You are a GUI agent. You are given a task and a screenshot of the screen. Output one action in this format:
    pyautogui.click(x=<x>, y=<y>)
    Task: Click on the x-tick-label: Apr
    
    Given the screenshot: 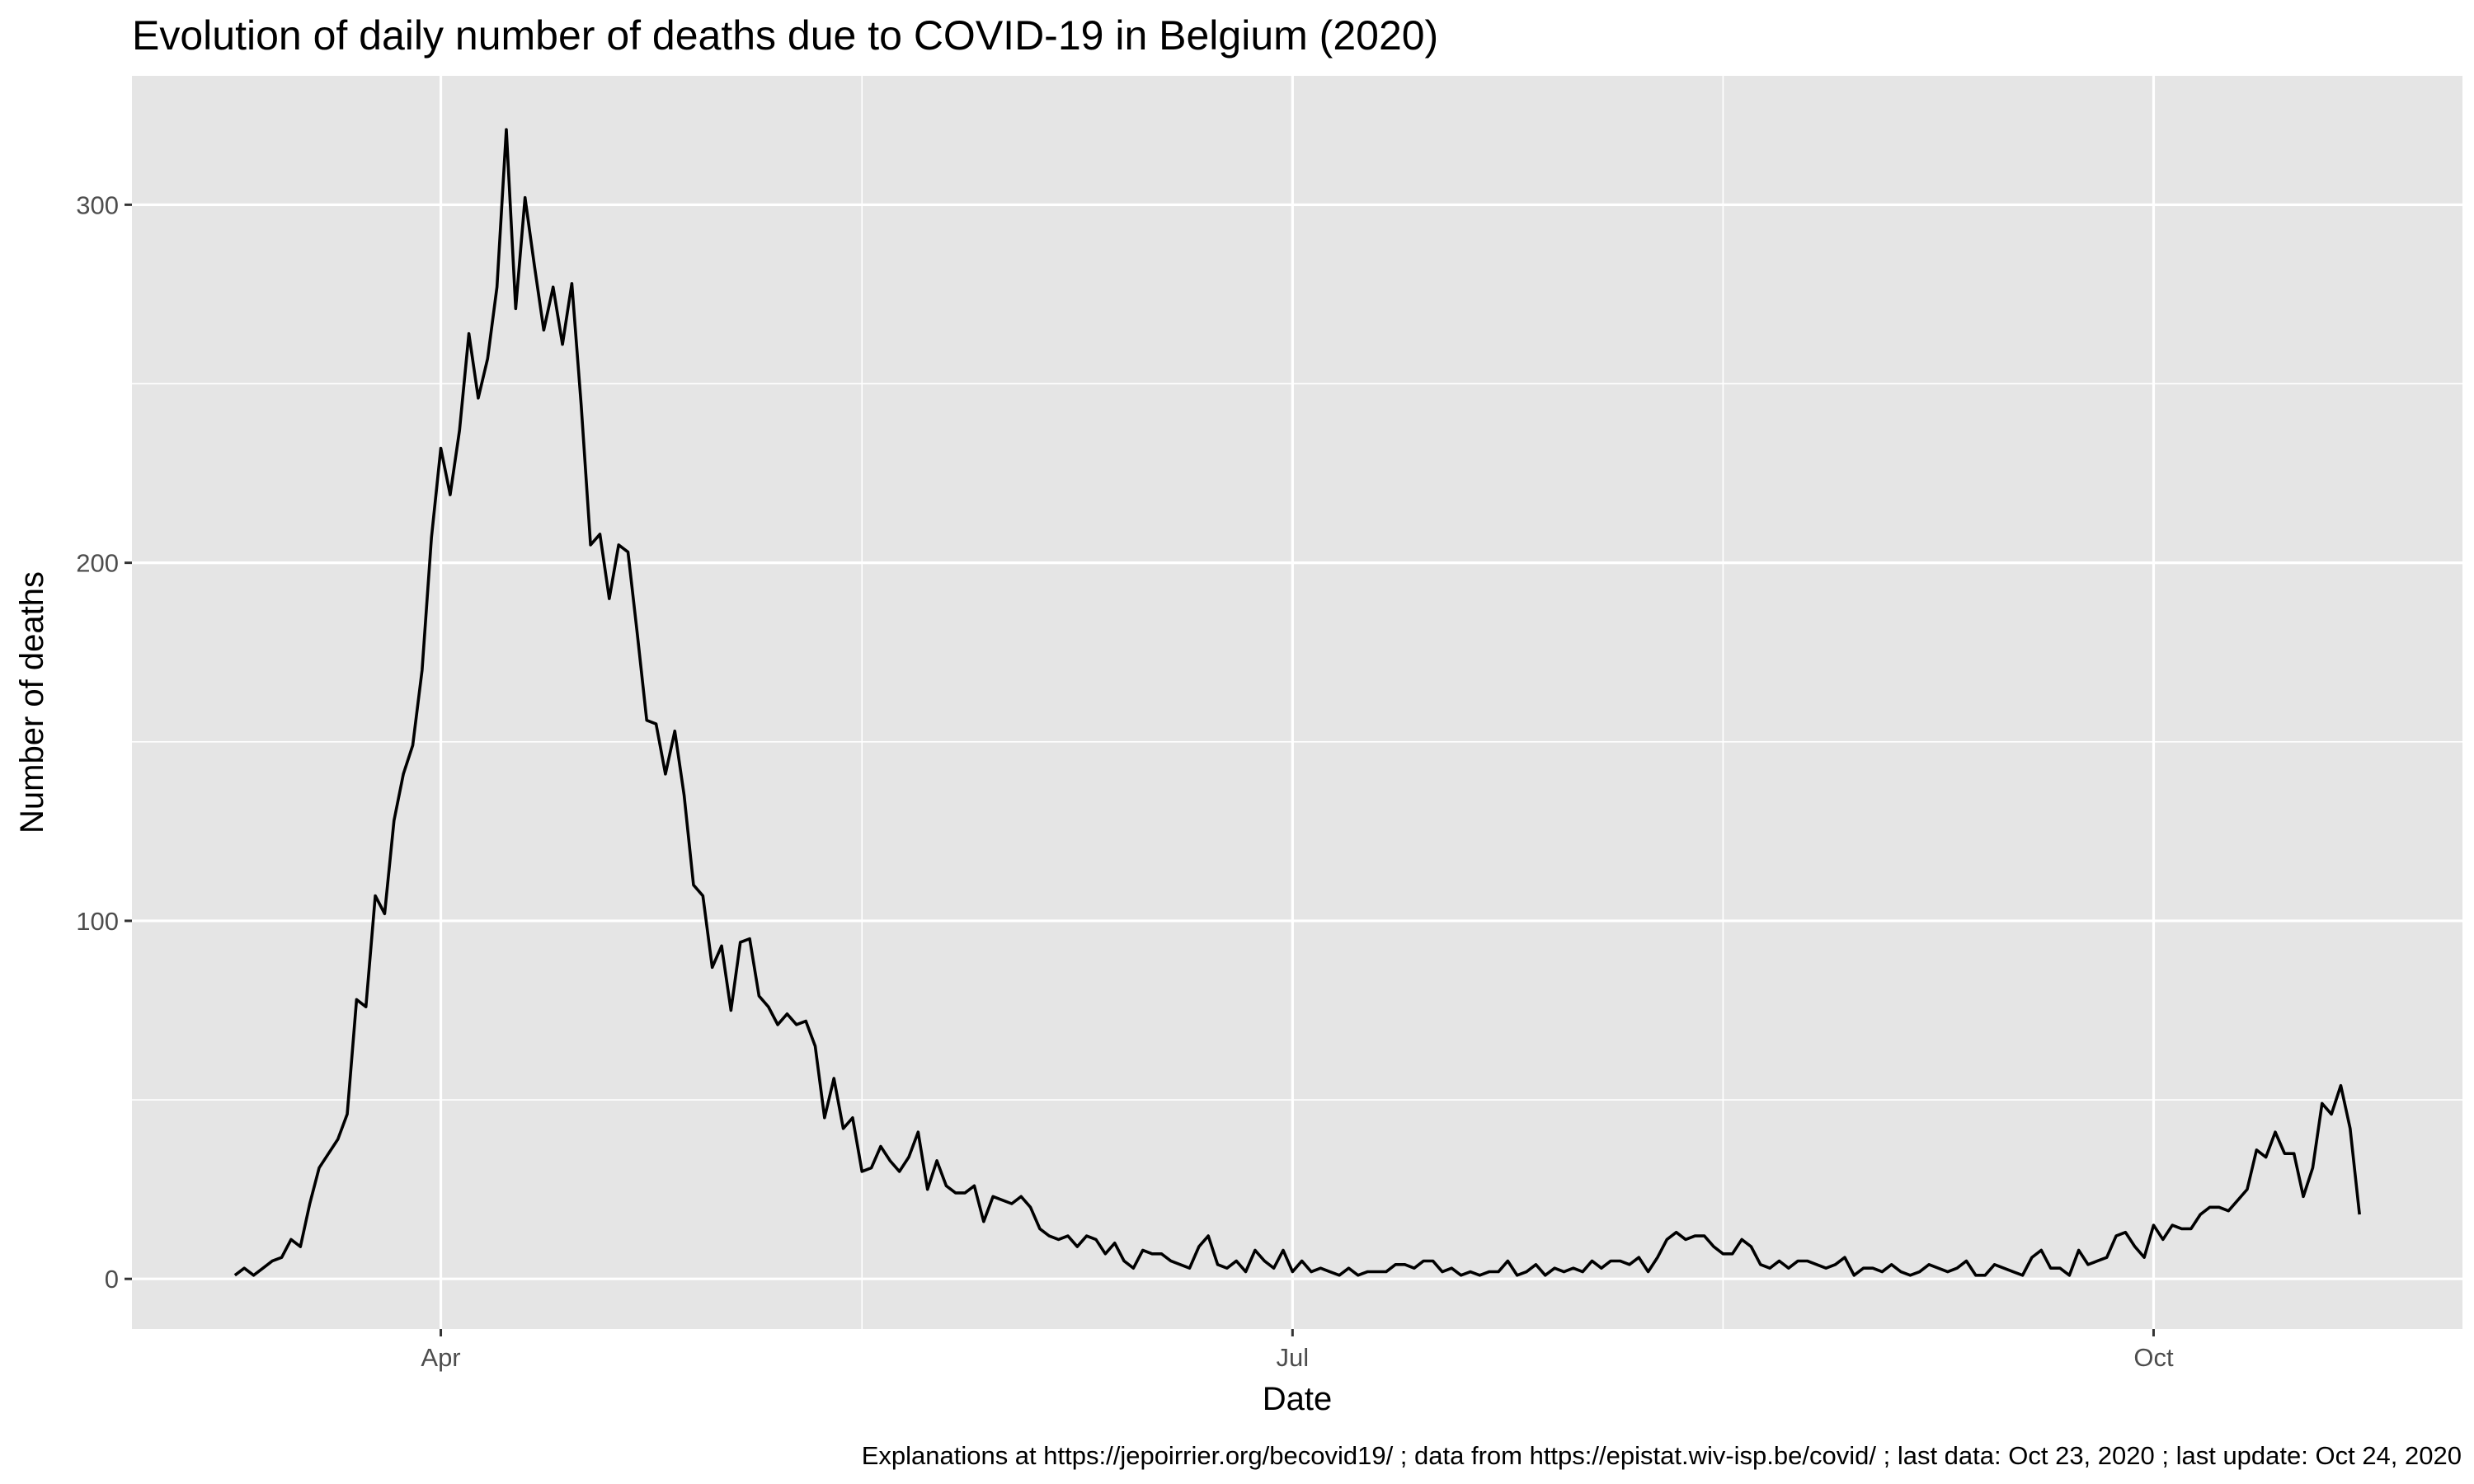 What is the action you would take?
    pyautogui.click(x=440, y=1357)
    